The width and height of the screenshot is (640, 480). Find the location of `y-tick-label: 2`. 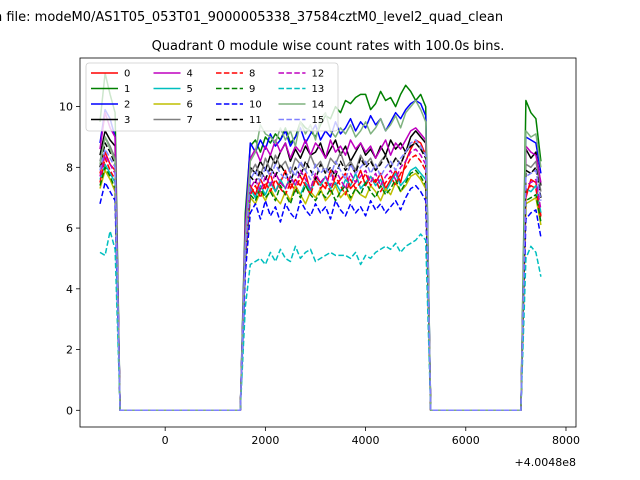

y-tick-label: 2 is located at coordinates (69, 350).